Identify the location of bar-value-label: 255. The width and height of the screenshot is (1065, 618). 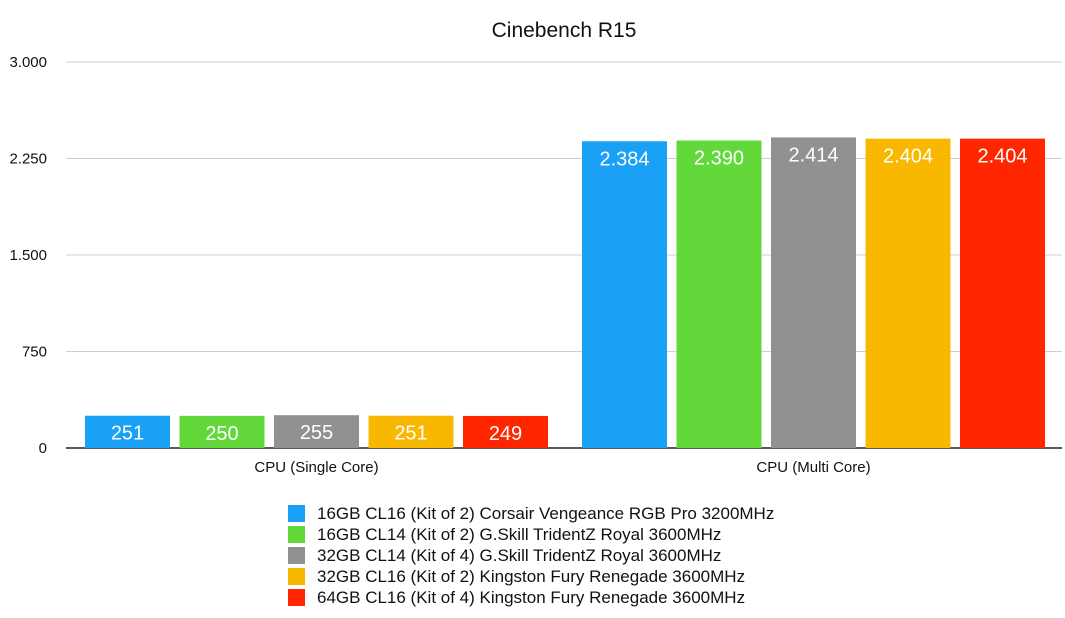
(316, 433).